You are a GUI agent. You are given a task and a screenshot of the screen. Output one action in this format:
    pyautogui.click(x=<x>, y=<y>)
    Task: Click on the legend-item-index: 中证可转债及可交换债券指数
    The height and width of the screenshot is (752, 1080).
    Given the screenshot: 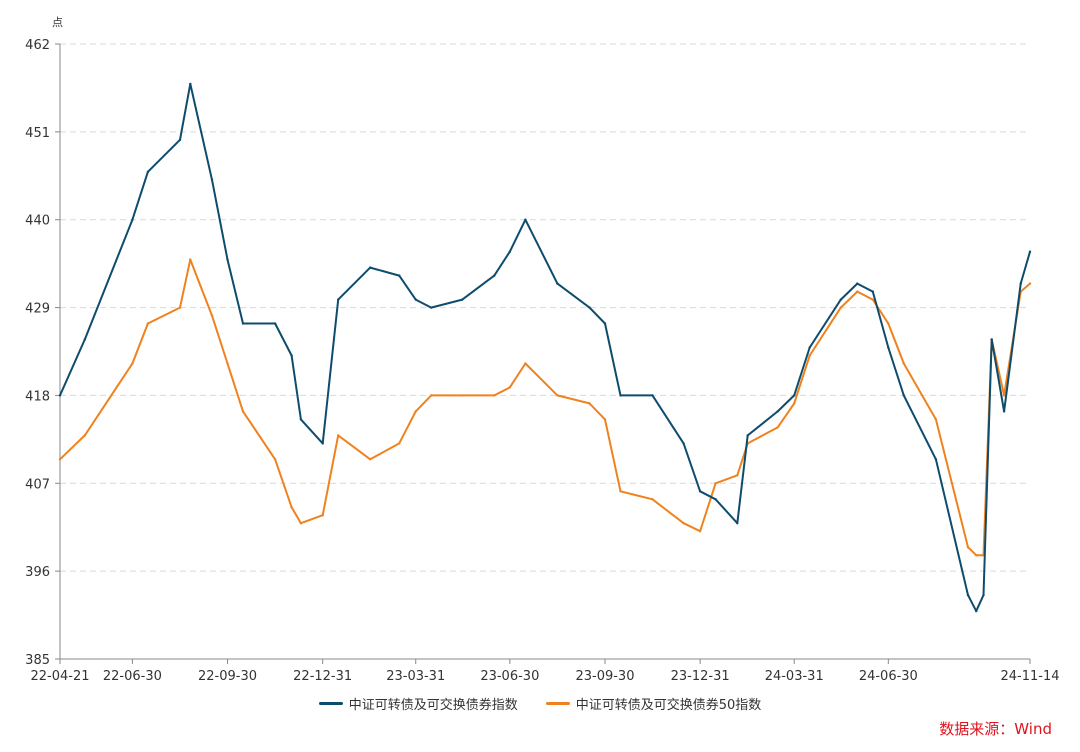 What is the action you would take?
    pyautogui.click(x=418, y=703)
    